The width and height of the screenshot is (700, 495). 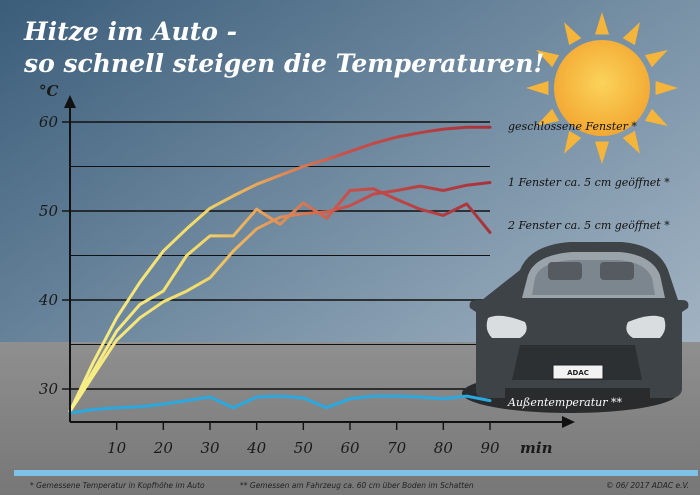 What do you see at coordinates (210, 448) in the screenshot?
I see `x-tick-label: 30` at bounding box center [210, 448].